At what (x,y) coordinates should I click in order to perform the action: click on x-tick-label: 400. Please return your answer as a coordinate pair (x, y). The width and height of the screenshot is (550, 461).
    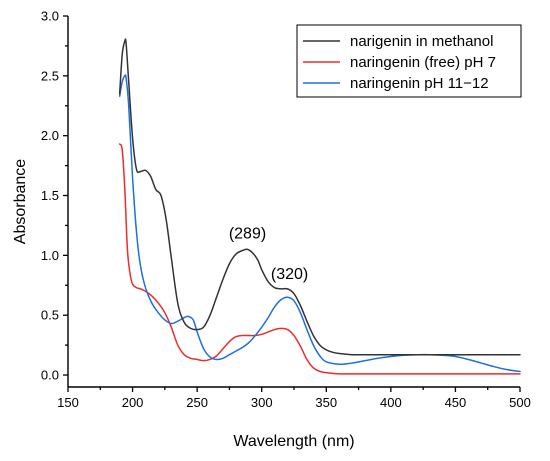
    Looking at the image, I should click on (391, 402).